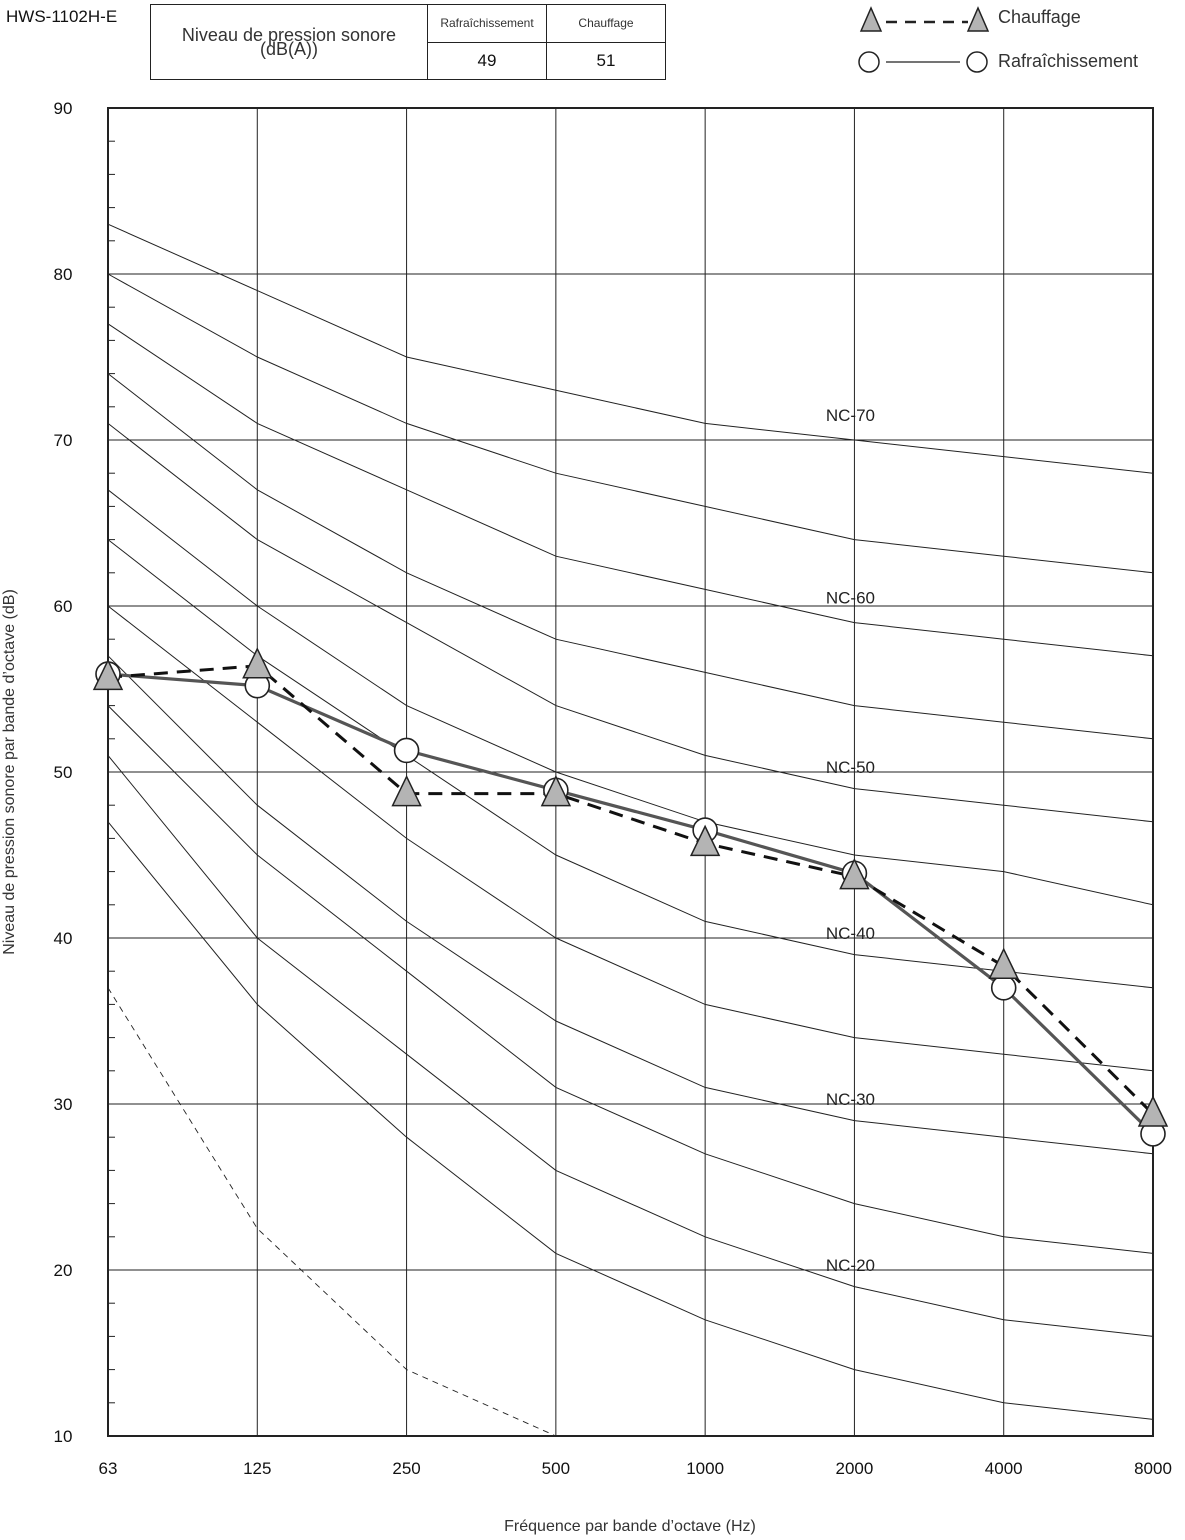 The height and width of the screenshot is (1540, 1185). Describe the element at coordinates (850, 767) in the screenshot. I see `nc-curve-label: NC-50` at that location.